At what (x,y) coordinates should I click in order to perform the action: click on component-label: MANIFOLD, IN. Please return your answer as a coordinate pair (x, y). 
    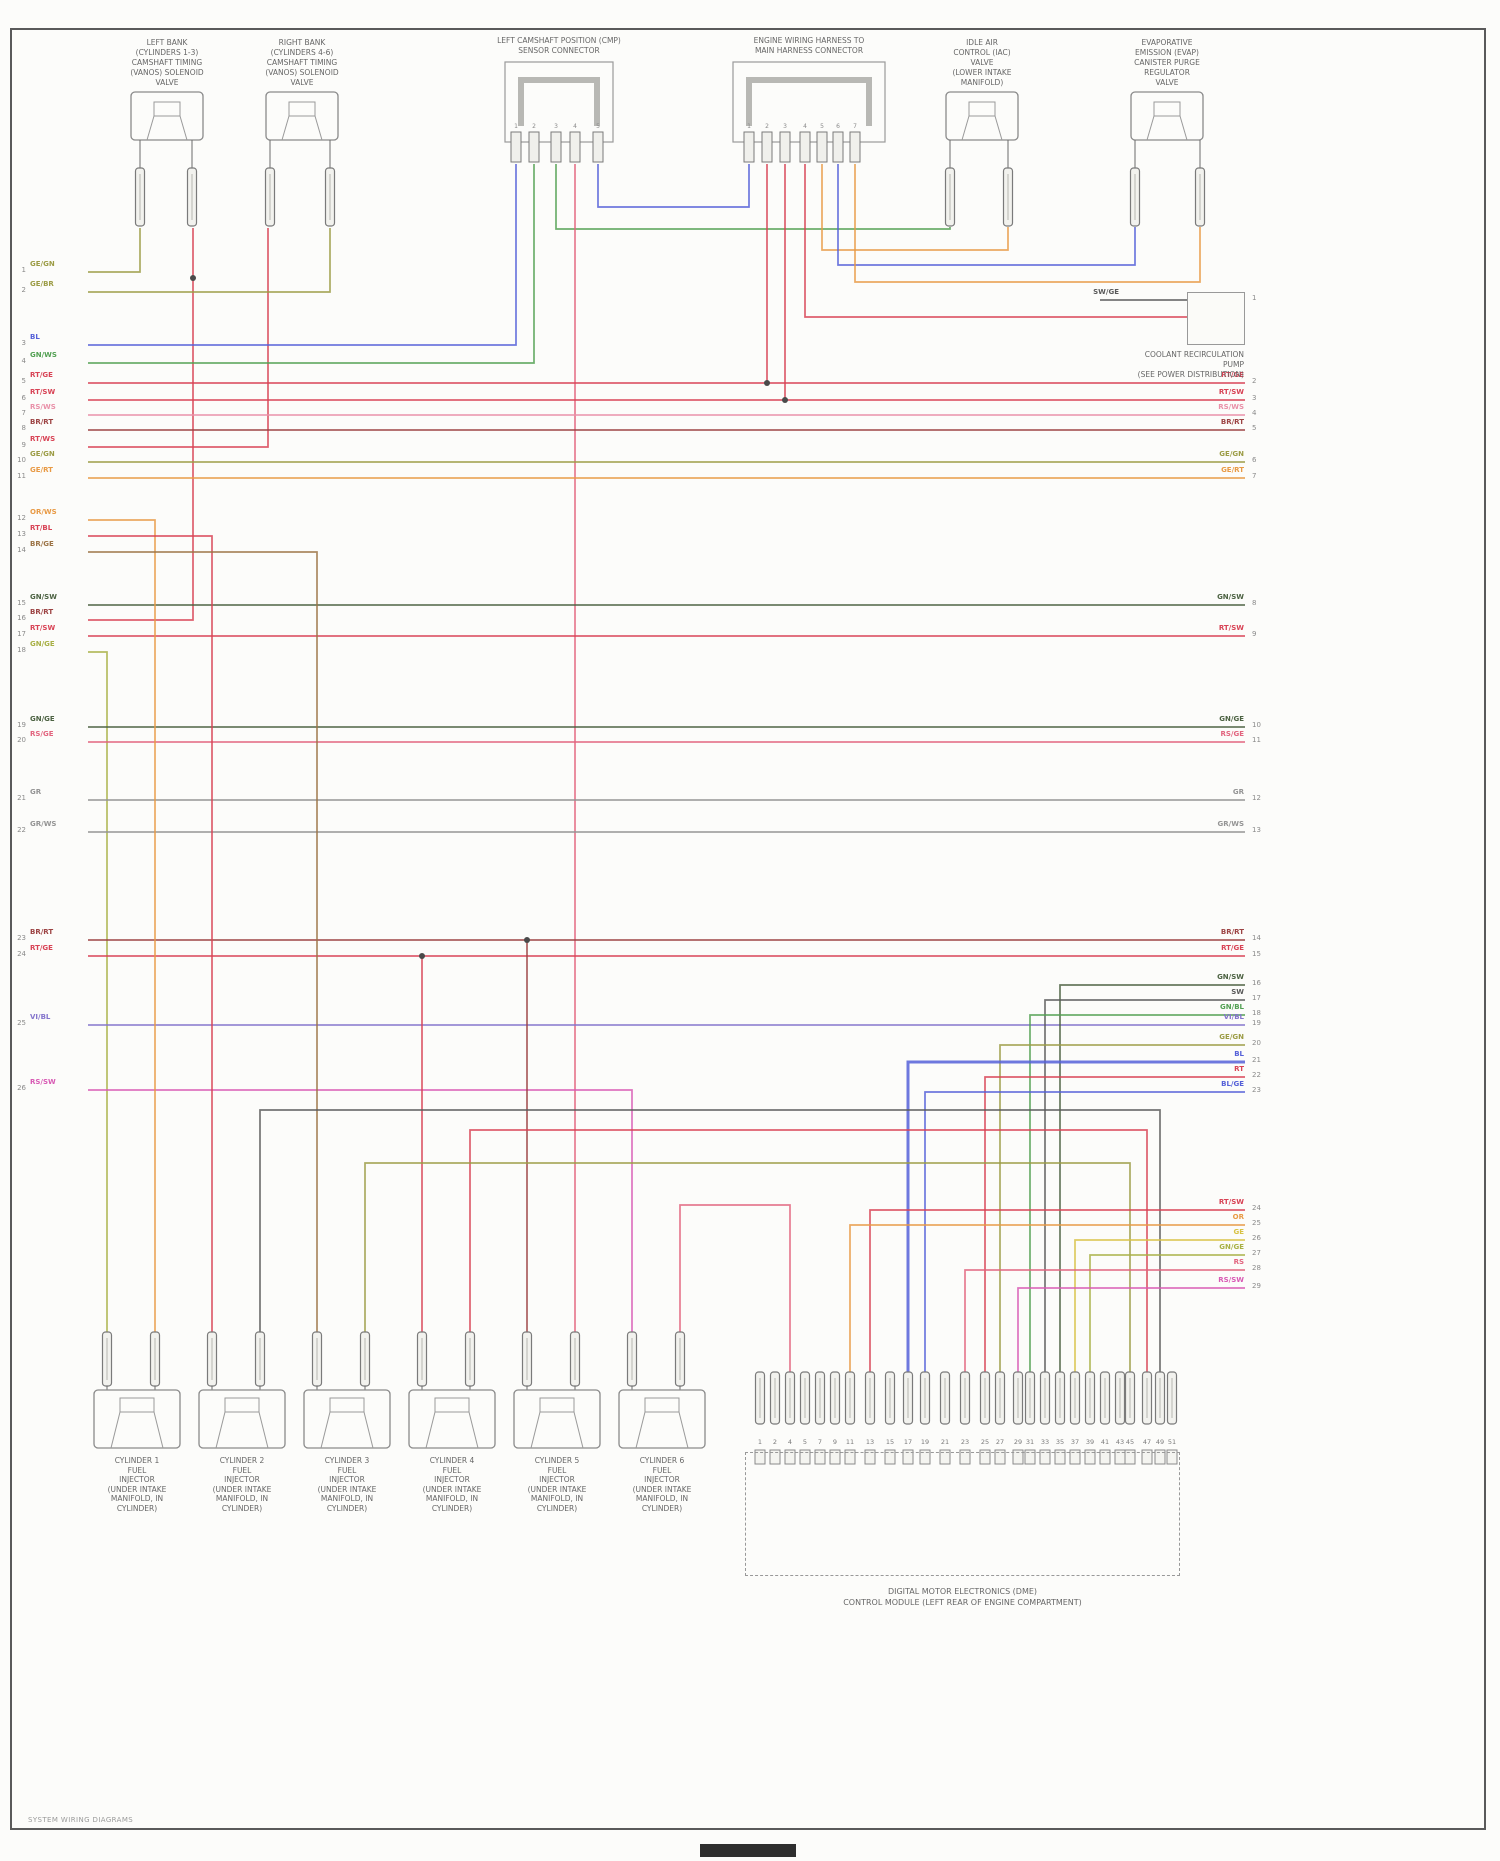
    Looking at the image, I should click on (347, 1498).